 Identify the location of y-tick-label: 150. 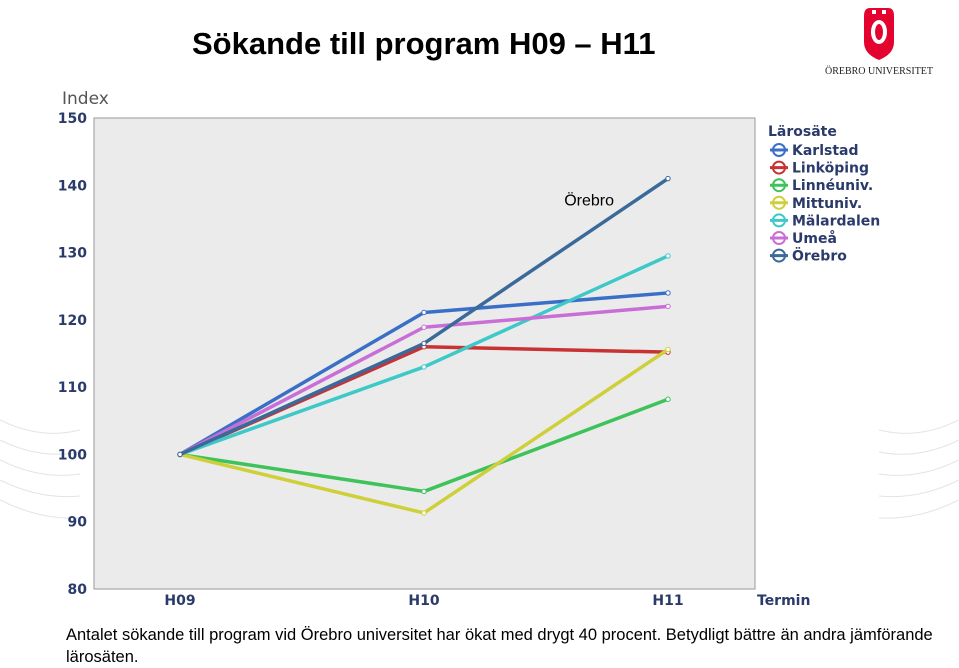
(72, 119).